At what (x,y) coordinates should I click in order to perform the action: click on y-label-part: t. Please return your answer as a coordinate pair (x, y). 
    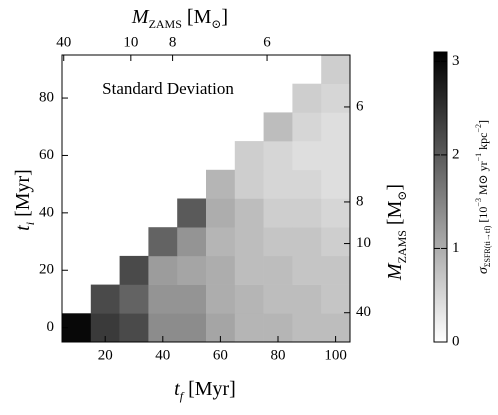
    Looking at the image, I should click on (23, 228).